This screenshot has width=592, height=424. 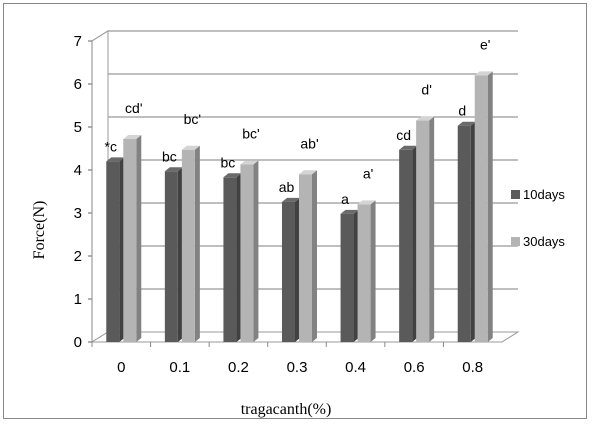 I want to click on legend-label: 10days, so click(x=544, y=194).